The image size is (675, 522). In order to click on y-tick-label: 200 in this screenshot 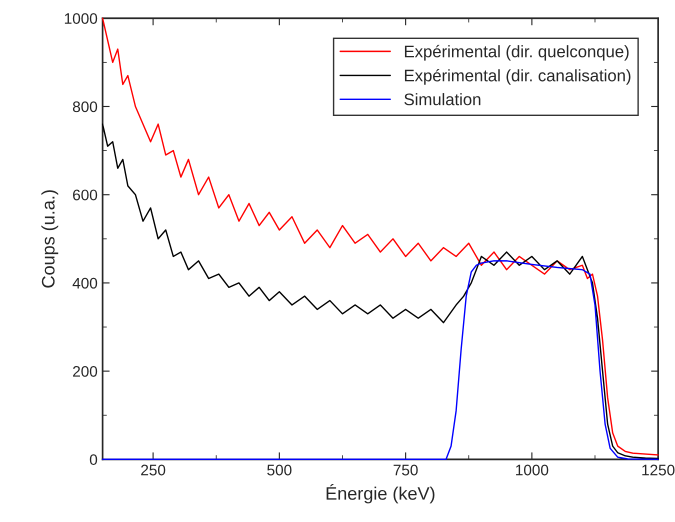, I will do `click(85, 371)`.